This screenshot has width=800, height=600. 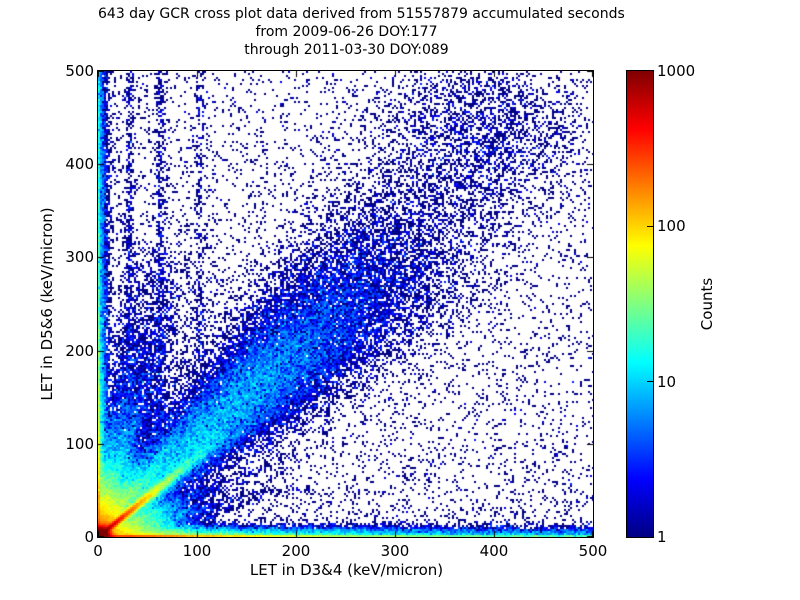 I want to click on x-axis-tick-label: 400, so click(x=494, y=551).